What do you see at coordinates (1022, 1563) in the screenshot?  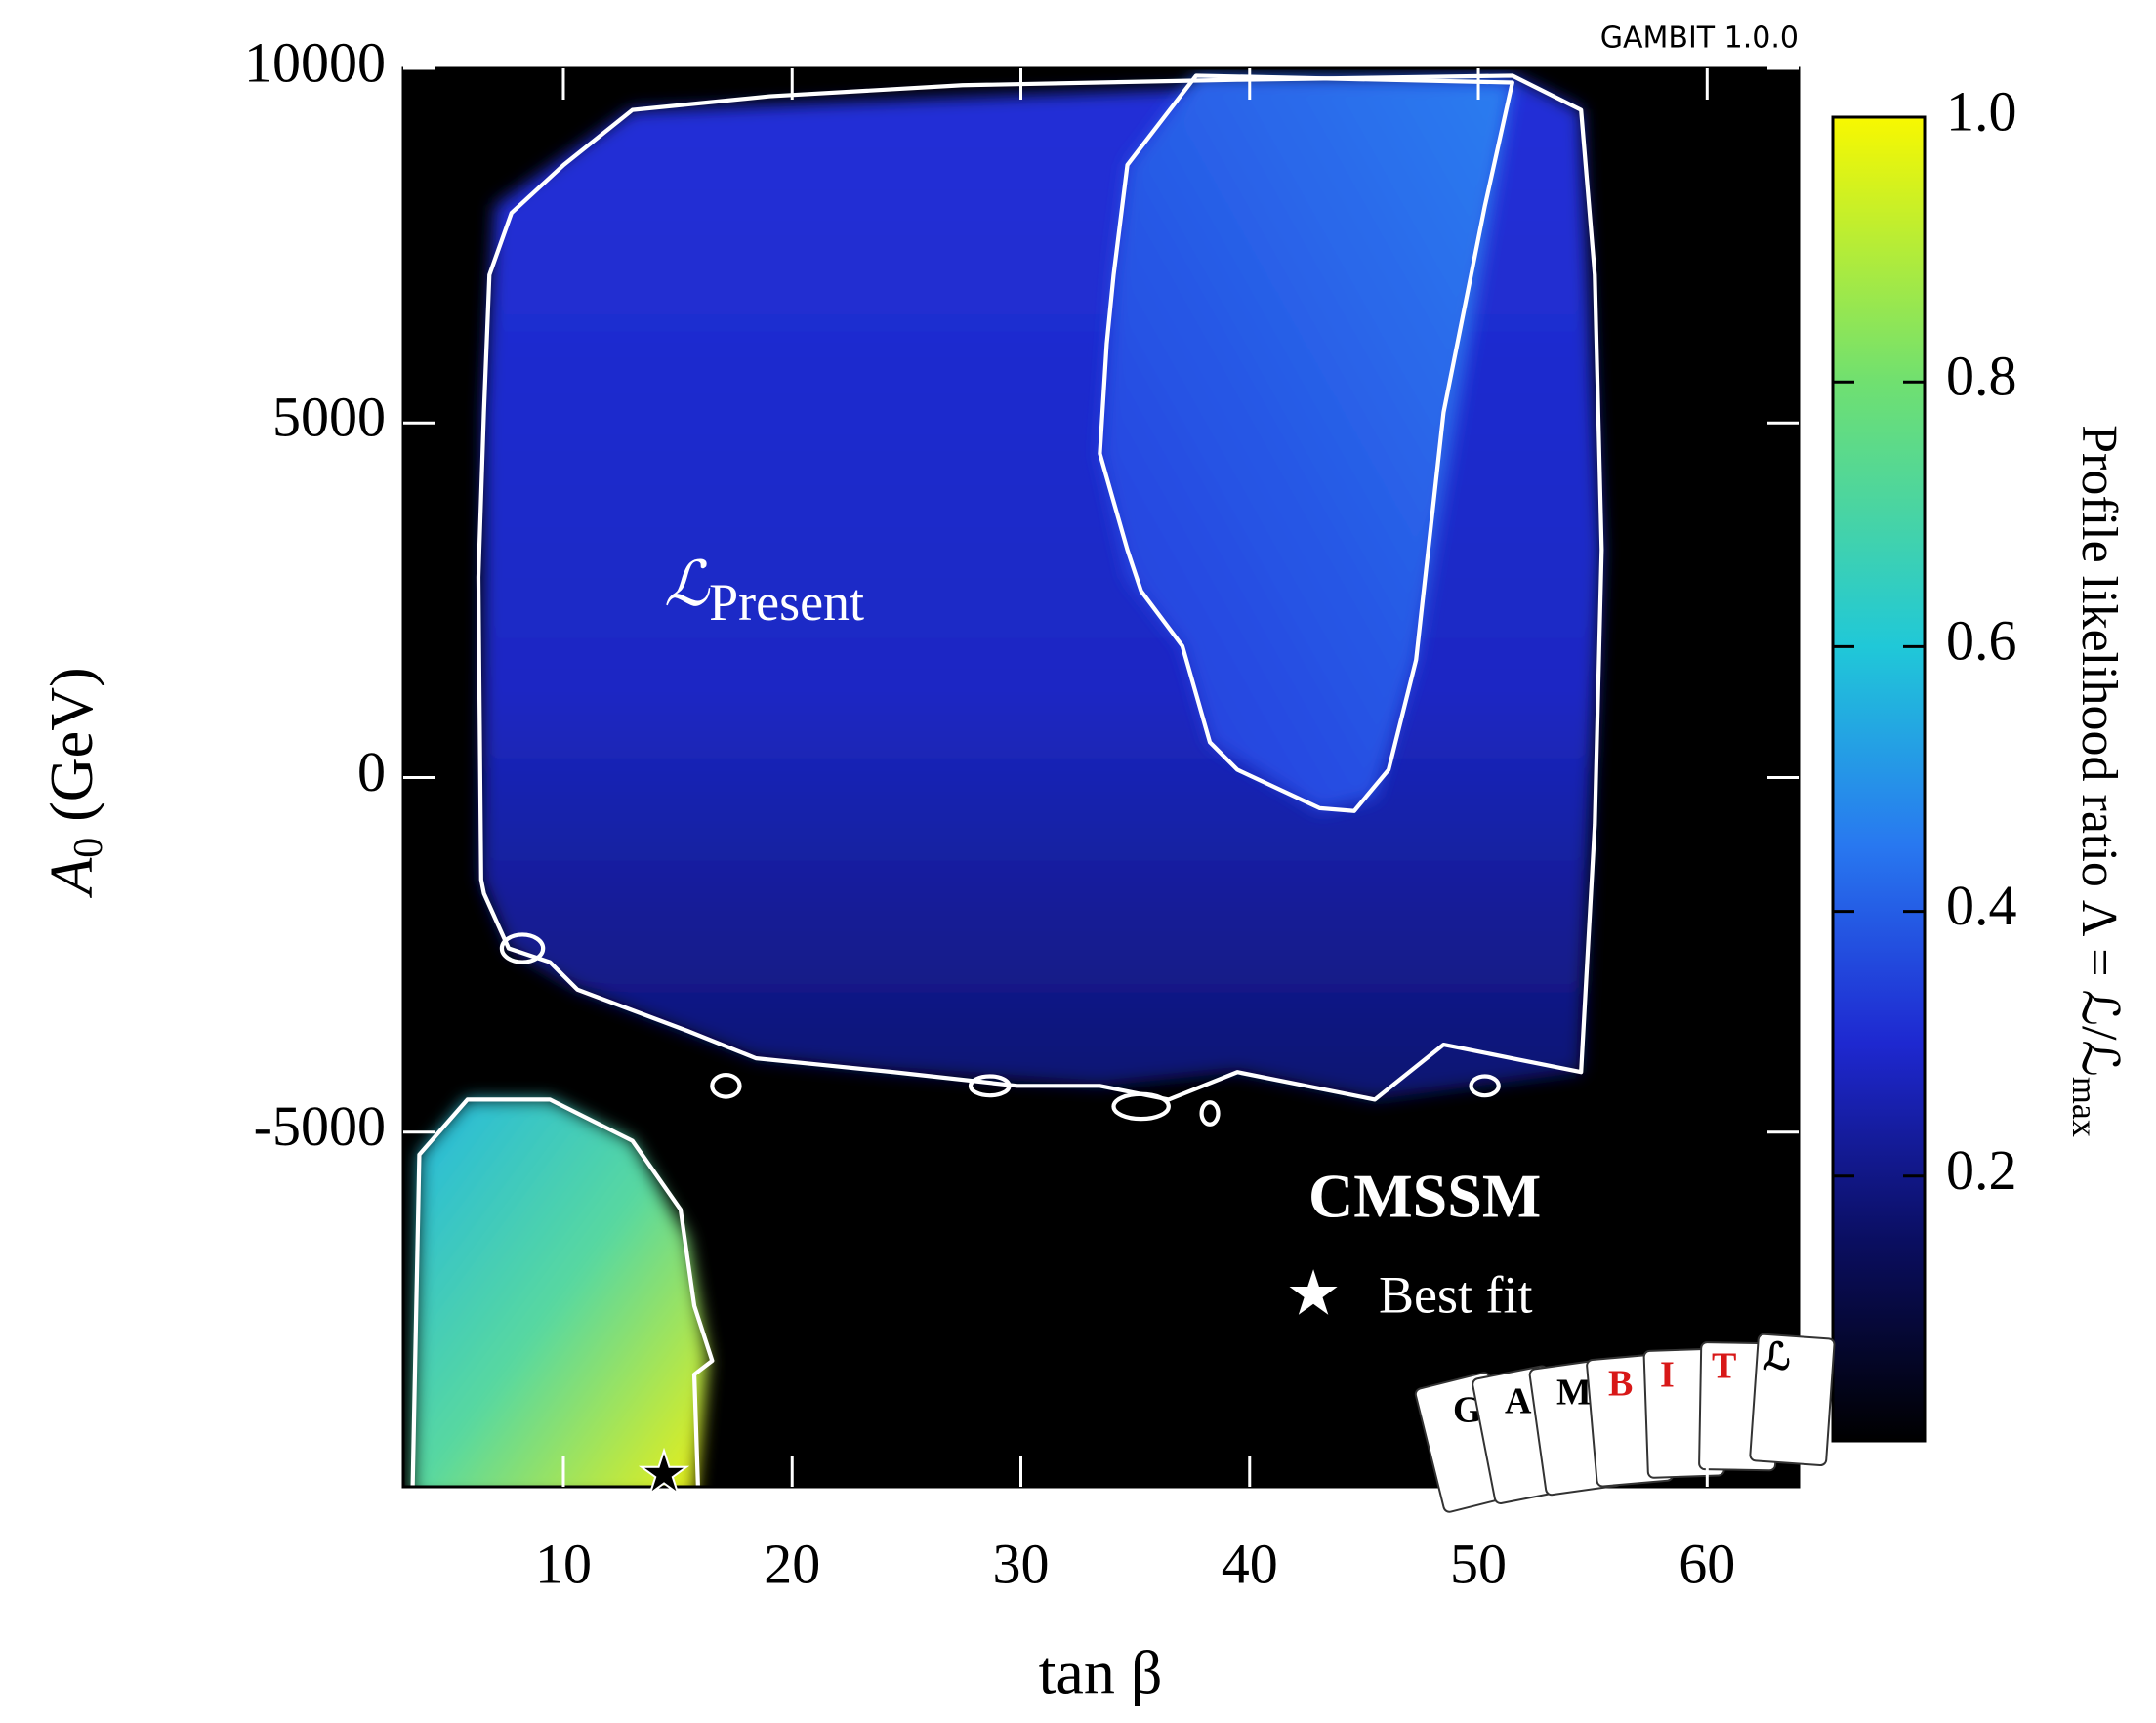 I see `x-tick-label: 30` at bounding box center [1022, 1563].